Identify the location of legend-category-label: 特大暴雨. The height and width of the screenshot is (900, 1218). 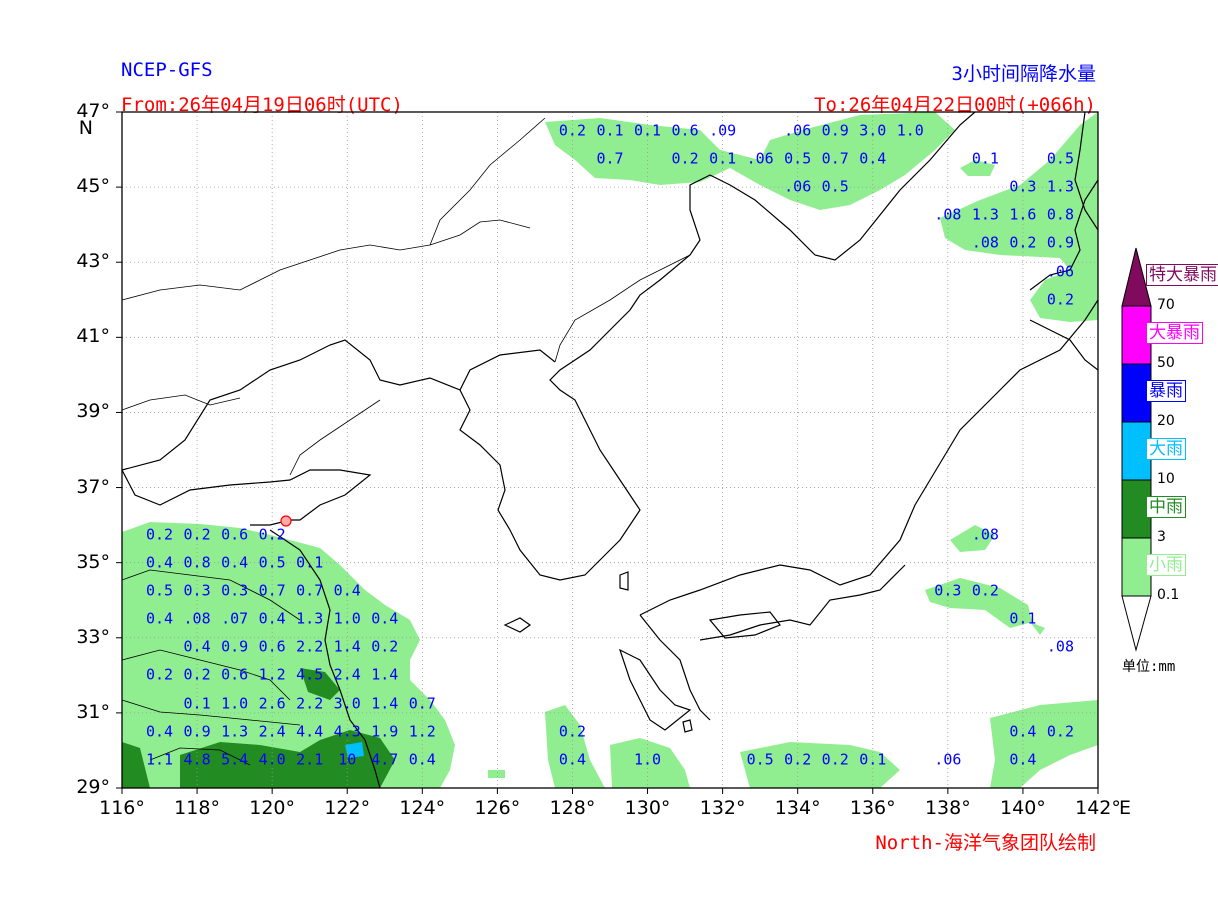
(1182, 275).